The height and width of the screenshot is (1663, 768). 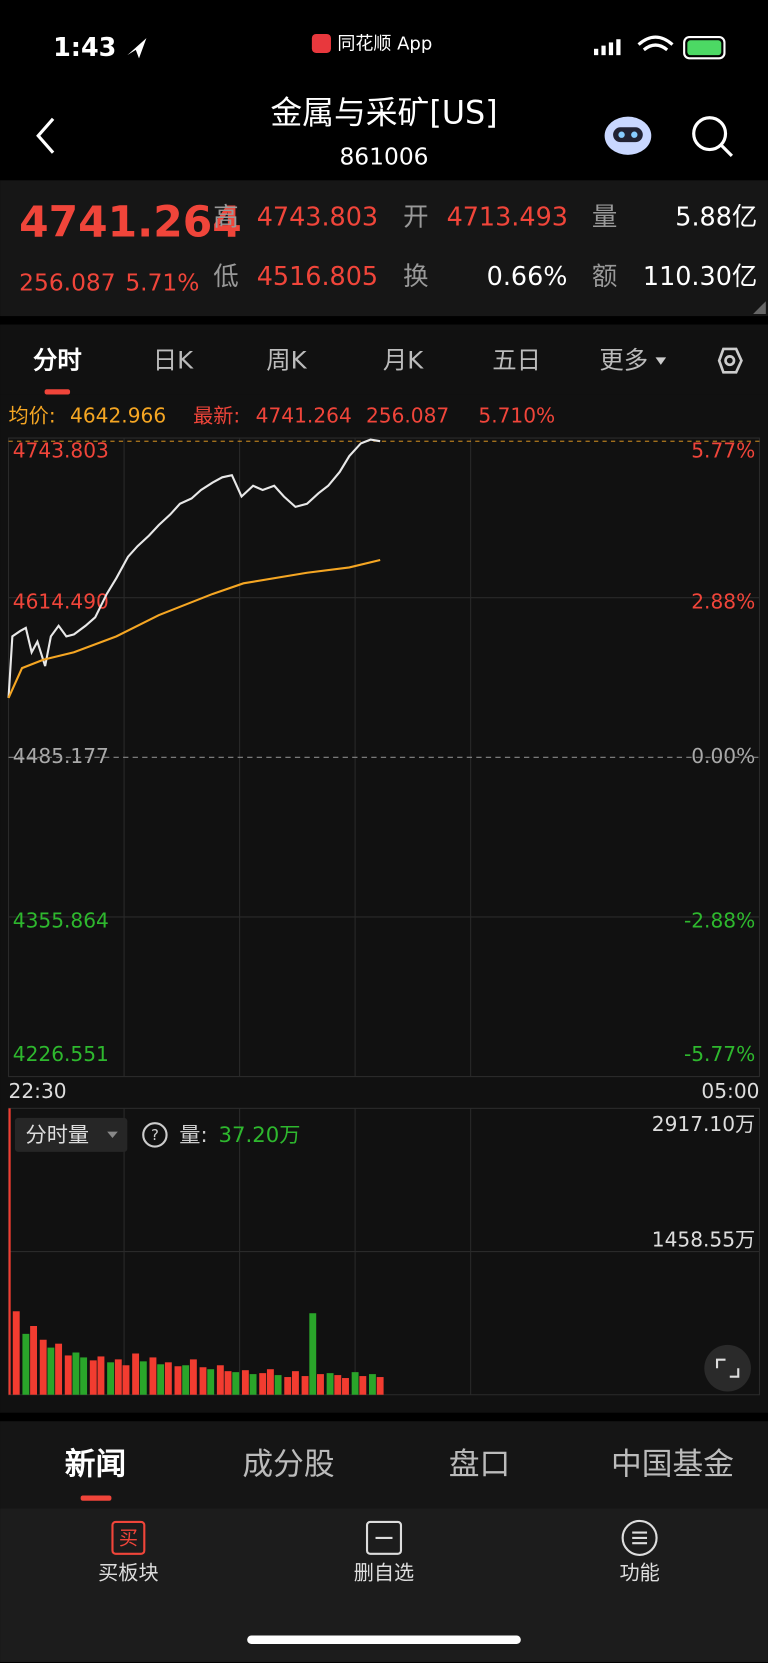 I want to click on section-indicator, so click(x=96, y=1498).